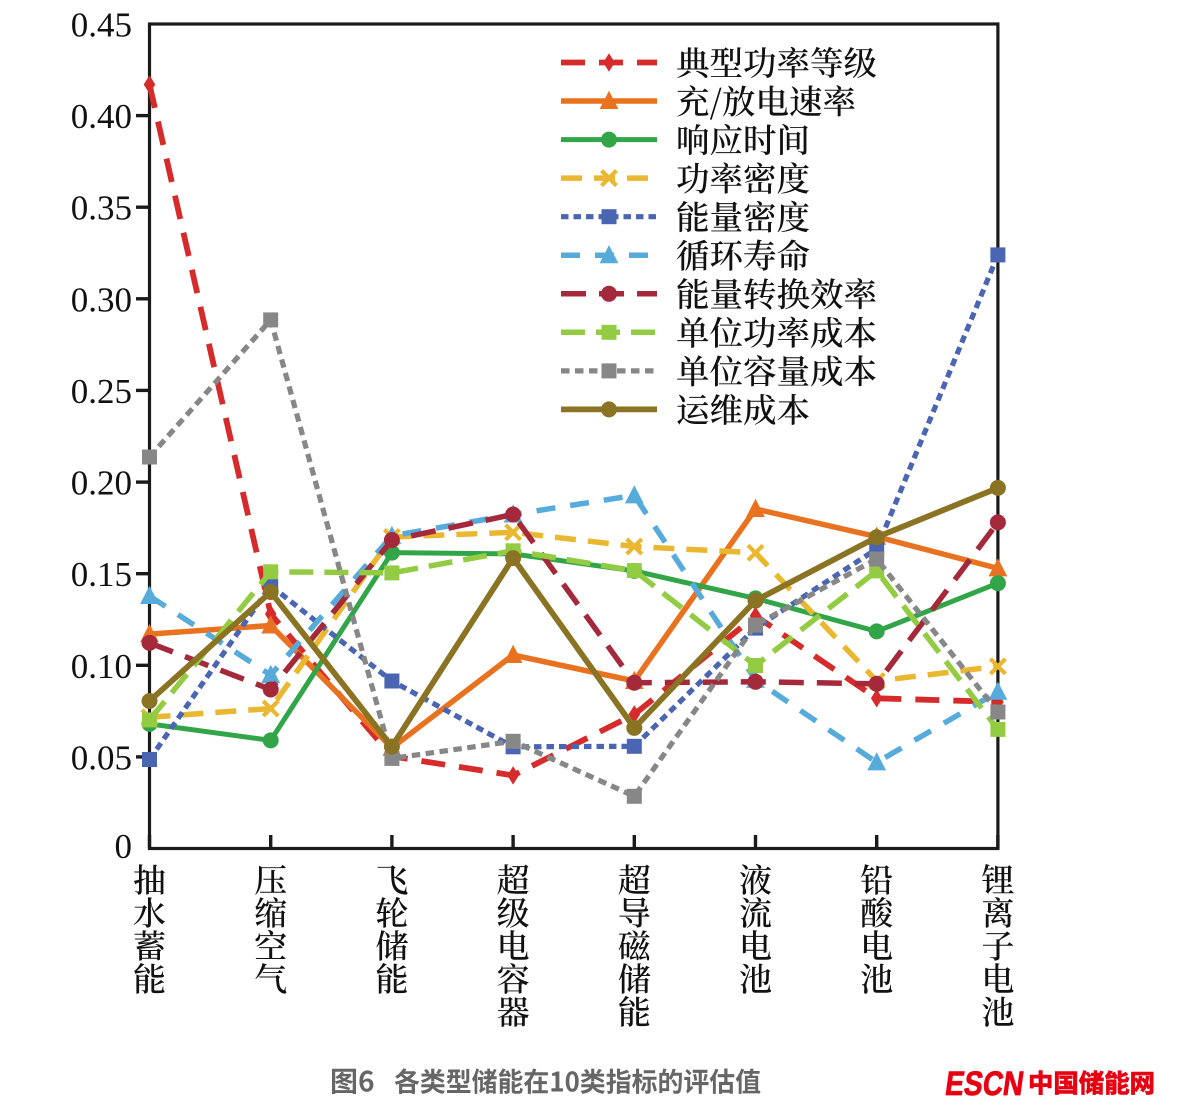 The image size is (1178, 1118). What do you see at coordinates (101, 208) in the screenshot?
I see `svg-text: 0.35` at bounding box center [101, 208].